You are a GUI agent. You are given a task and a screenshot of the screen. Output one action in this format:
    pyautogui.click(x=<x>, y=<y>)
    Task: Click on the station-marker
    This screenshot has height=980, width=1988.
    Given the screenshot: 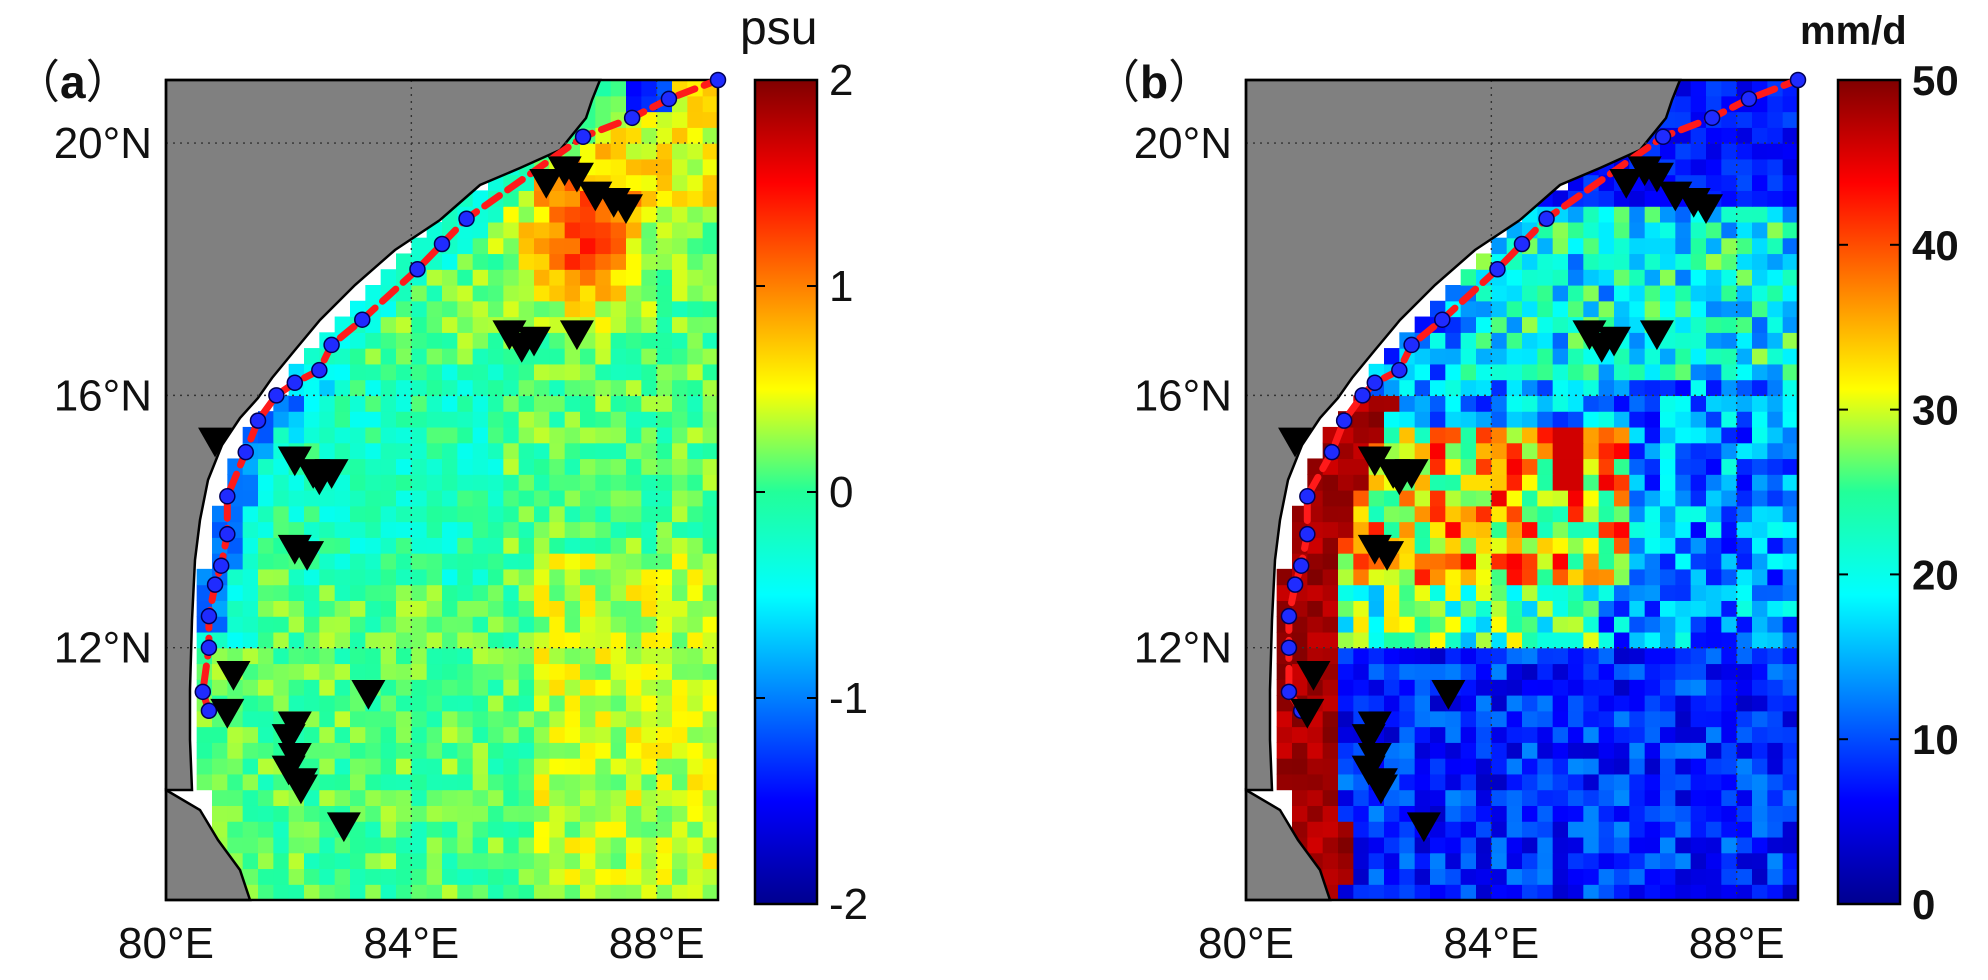 What is the action you would take?
    pyautogui.click(x=1614, y=341)
    